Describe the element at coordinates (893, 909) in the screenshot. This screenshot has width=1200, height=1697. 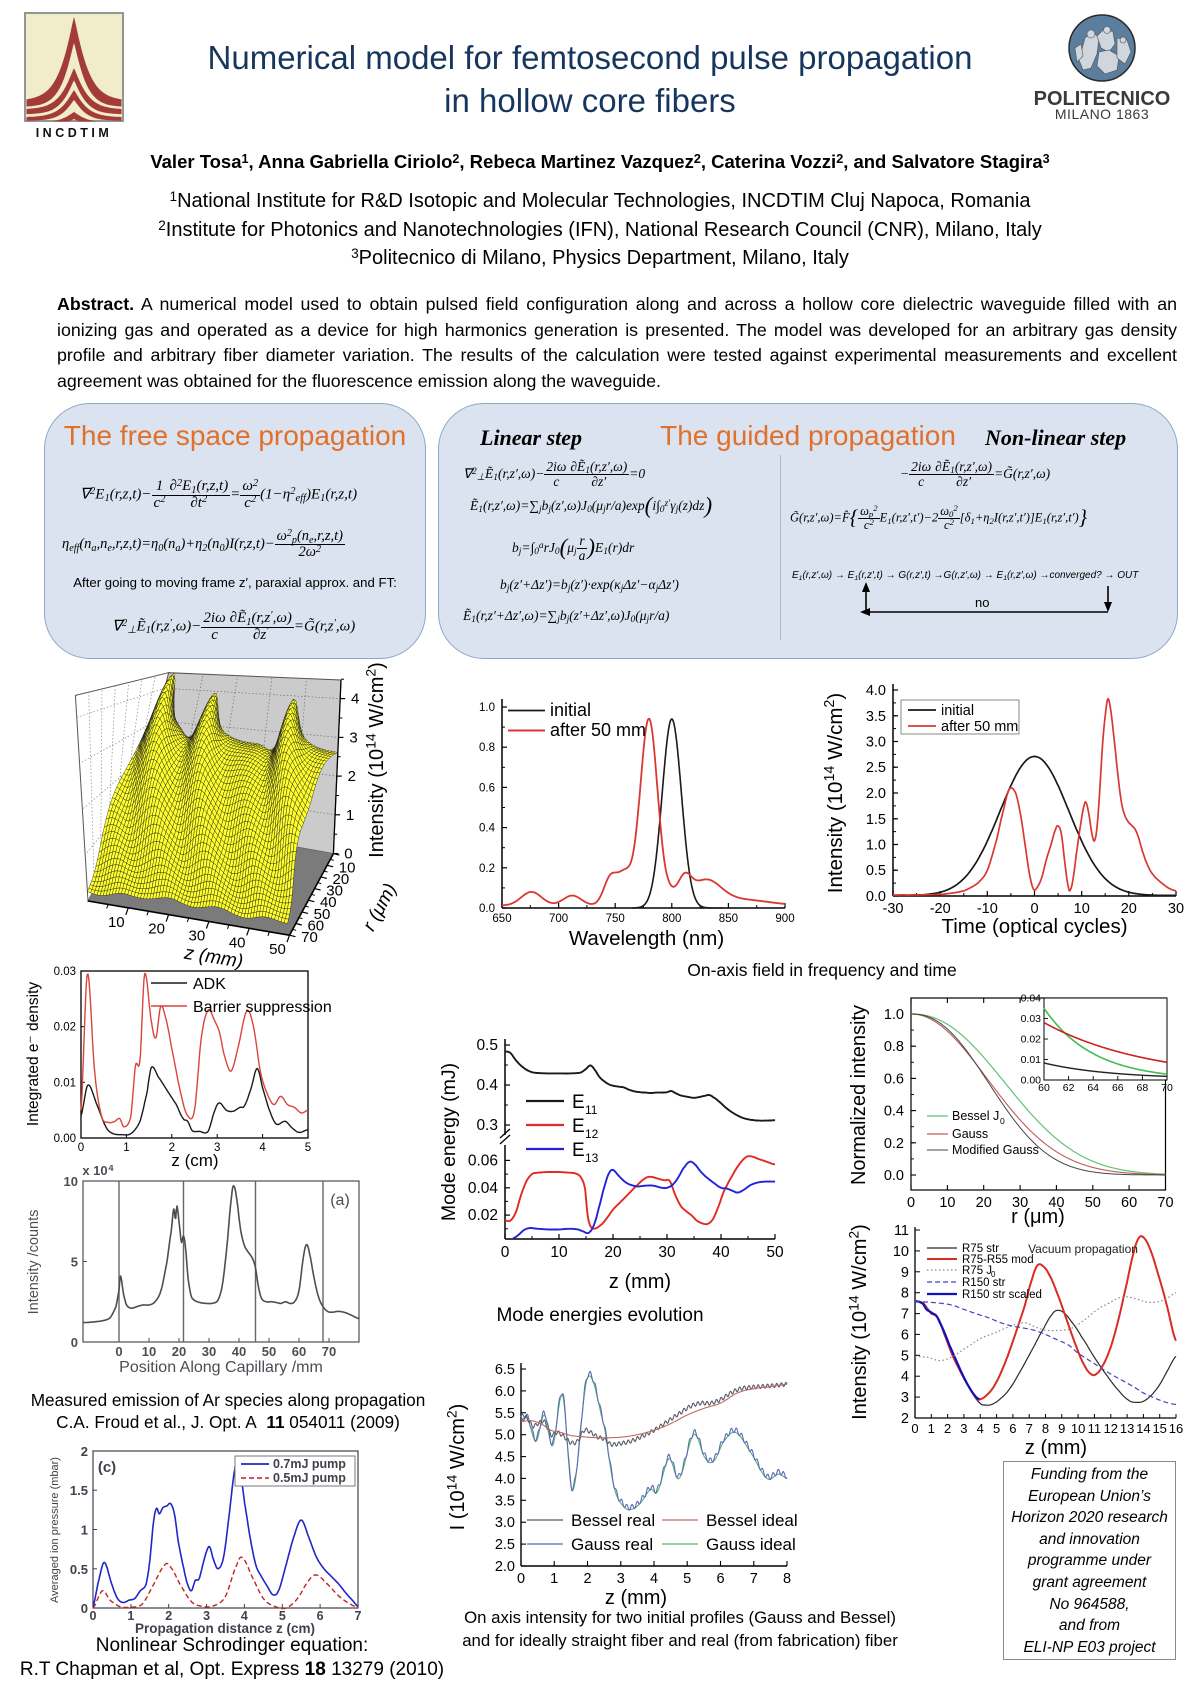
I see `svg-text: -30` at that location.